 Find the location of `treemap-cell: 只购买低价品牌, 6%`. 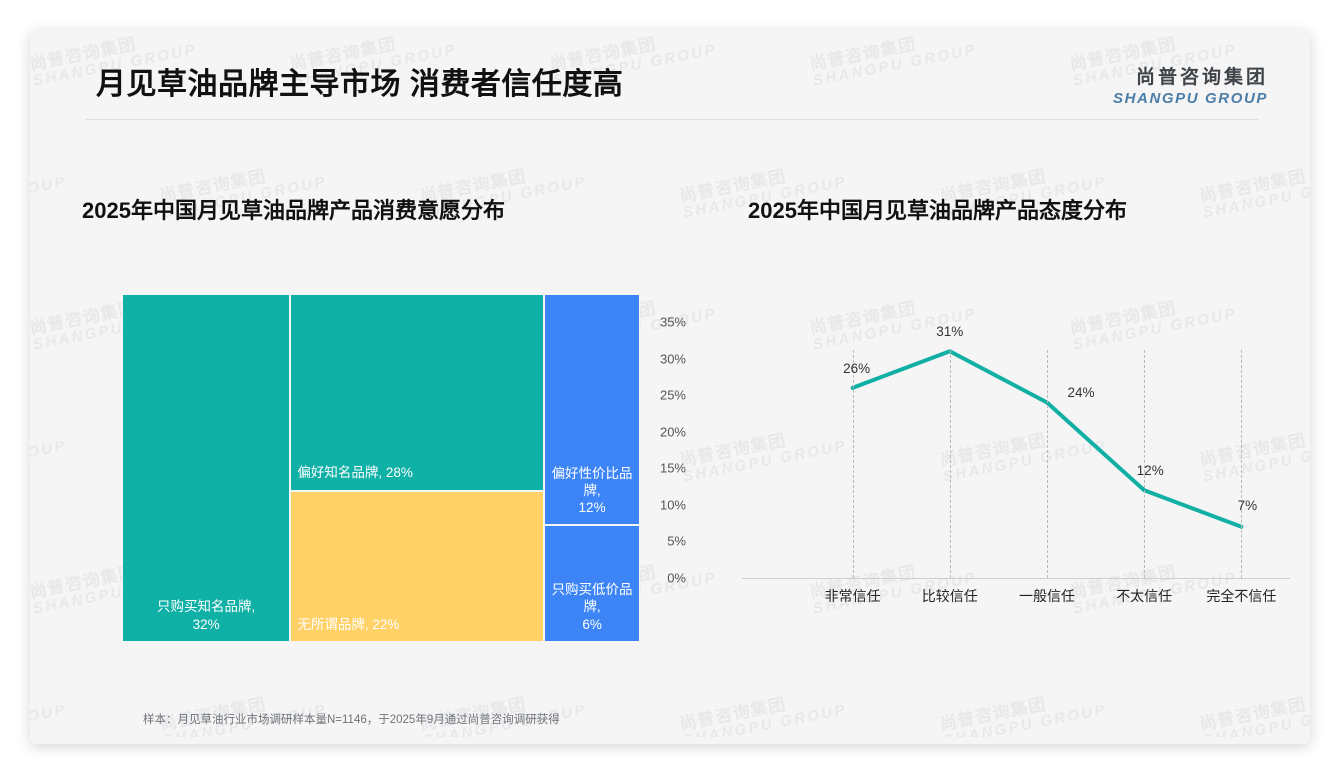

treemap-cell: 只购买低价品牌, 6% is located at coordinates (592, 583).